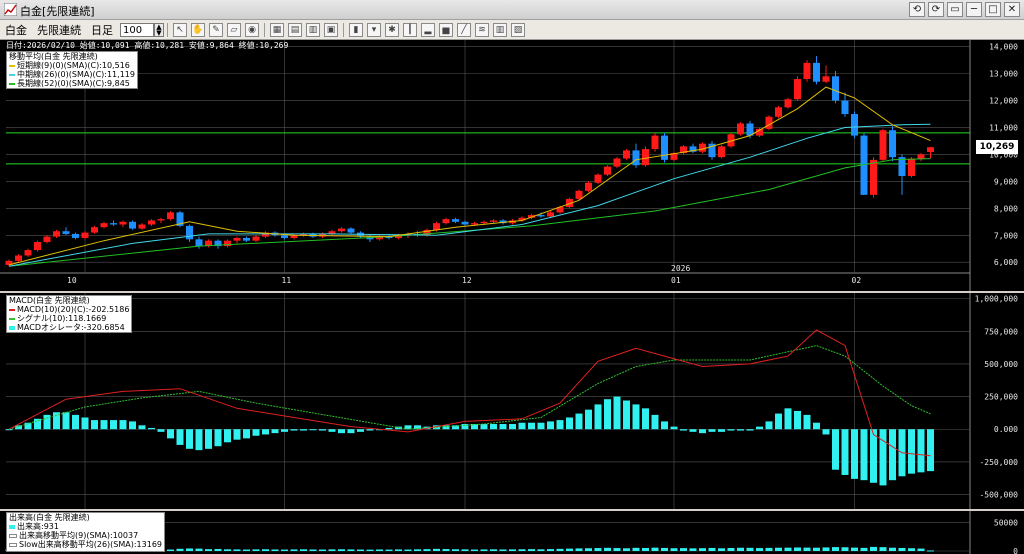 This screenshot has width=1024, height=554. I want to click on line-chart-icon: ╱, so click(464, 29).